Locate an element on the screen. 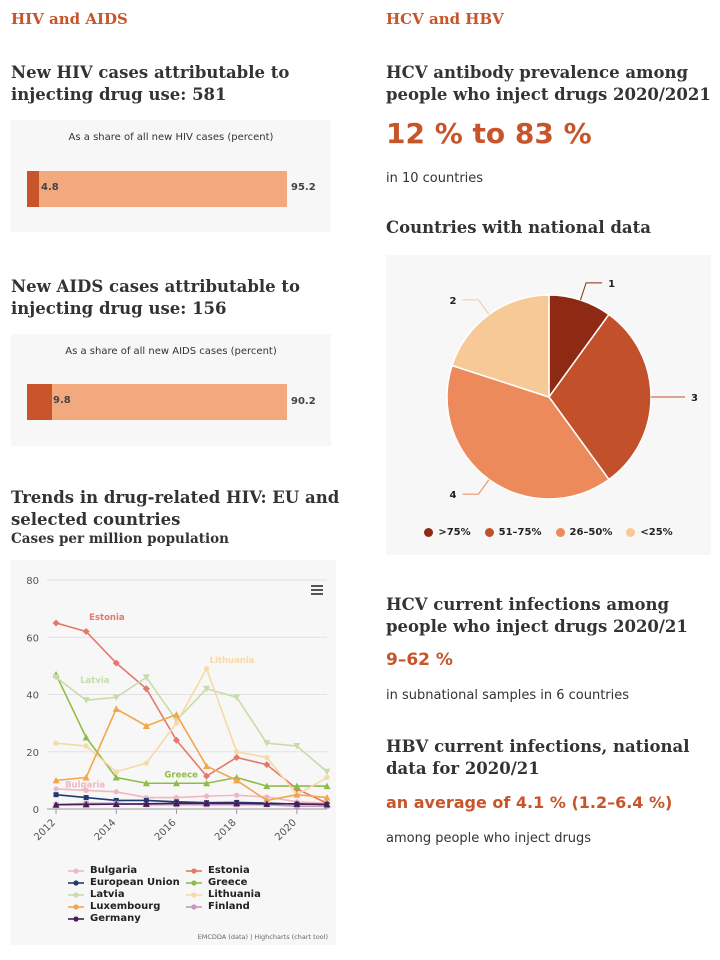 Image resolution: width=720 pixels, height=960 pixels. trends-legend-item: Germany is located at coordinates (104, 918).